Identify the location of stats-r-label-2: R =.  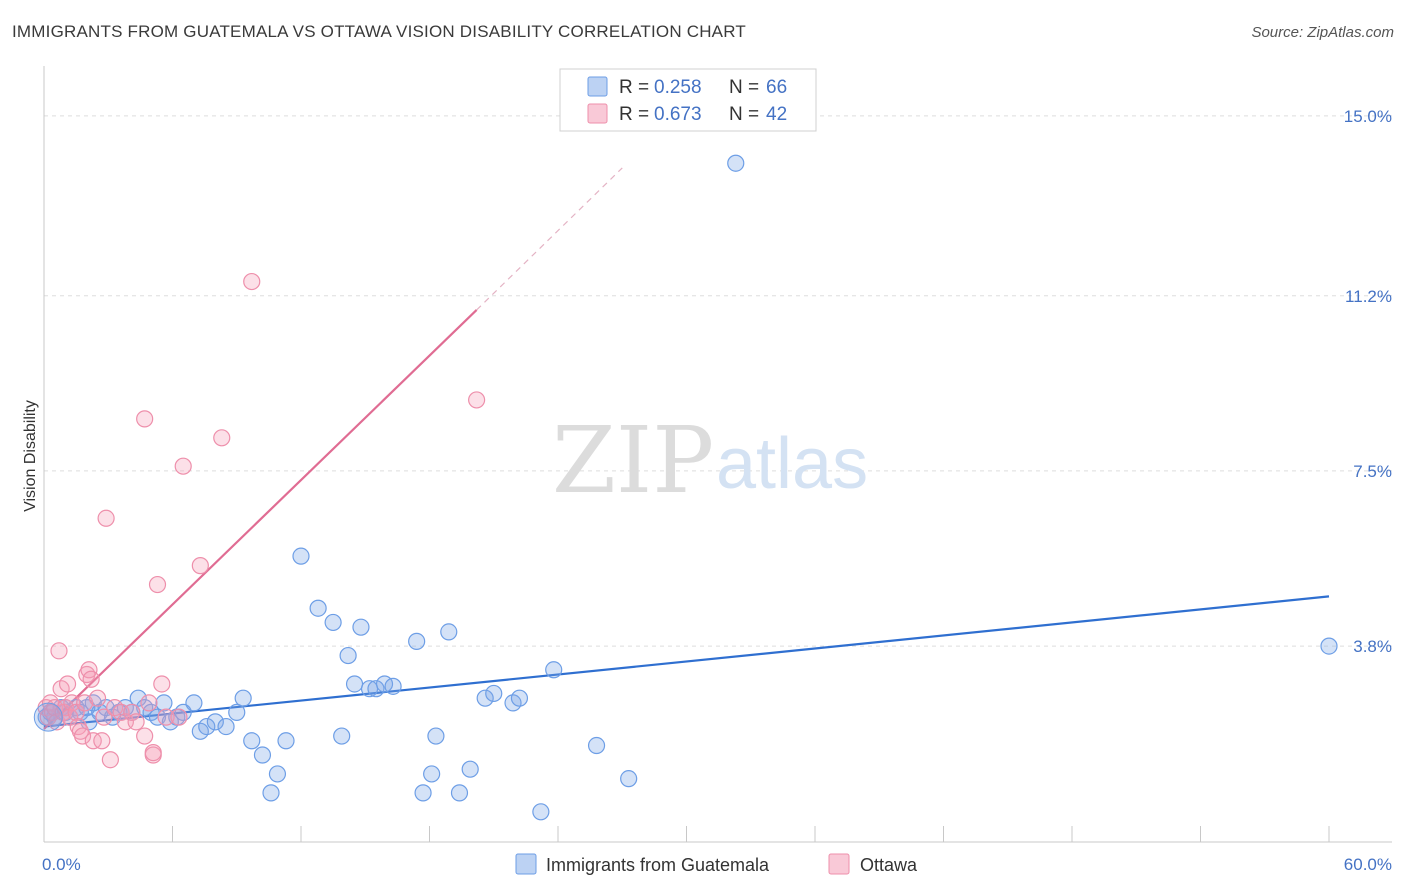
(634, 114).